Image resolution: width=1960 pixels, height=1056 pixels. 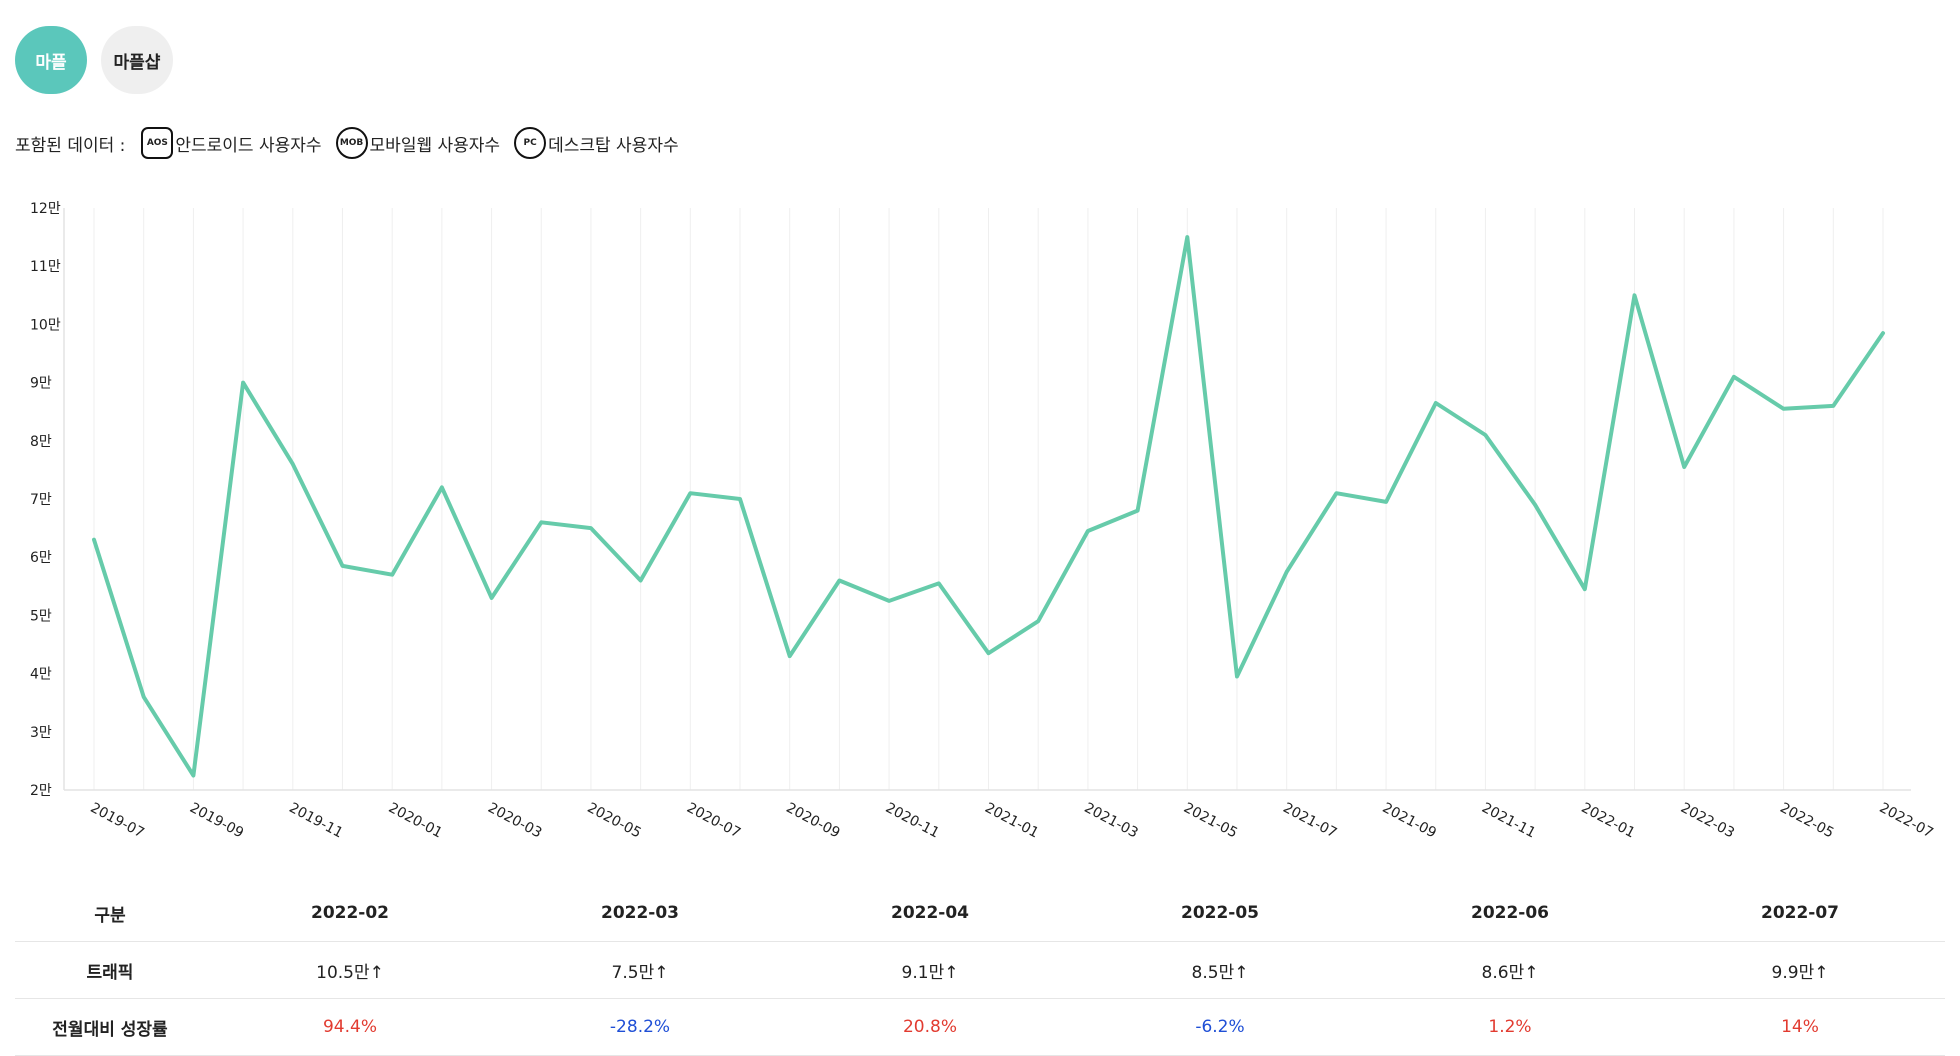 What do you see at coordinates (1011, 821) in the screenshot?
I see `x-tick-label: 2021-01` at bounding box center [1011, 821].